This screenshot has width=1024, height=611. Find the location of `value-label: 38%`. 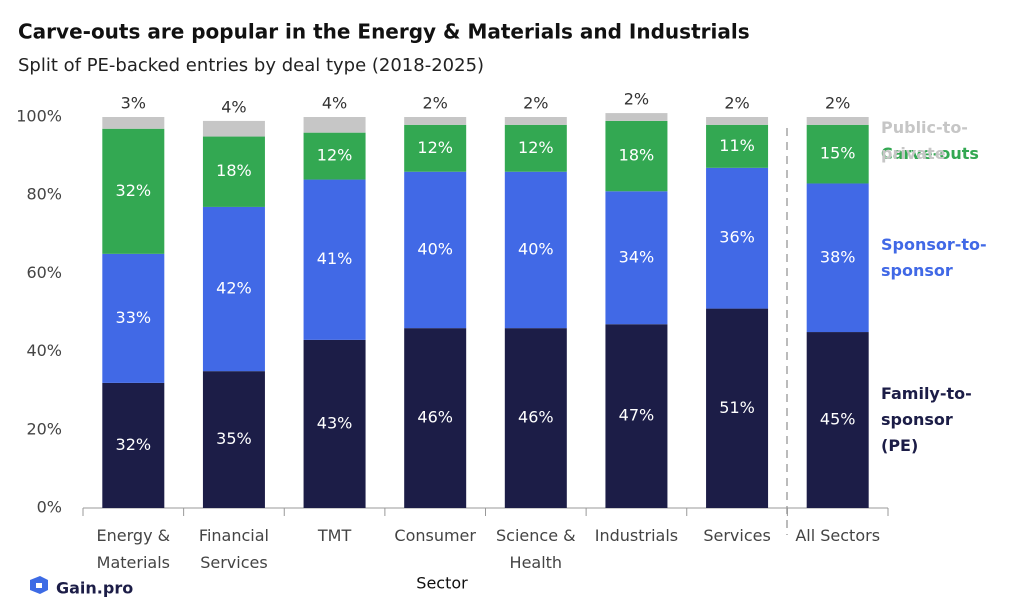

value-label: 38% is located at coordinates (838, 256).